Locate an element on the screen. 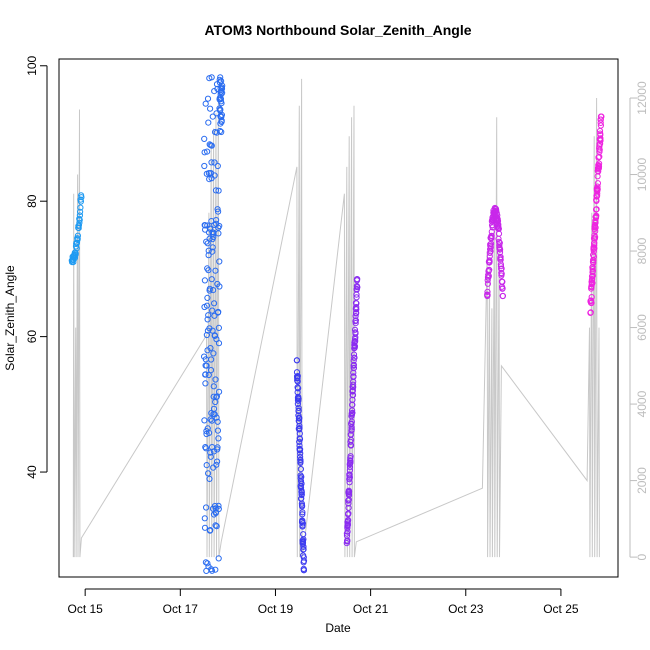 Image resolution: width=650 pixels, height=650 pixels. y2-tick-label: 0 is located at coordinates (642, 556).